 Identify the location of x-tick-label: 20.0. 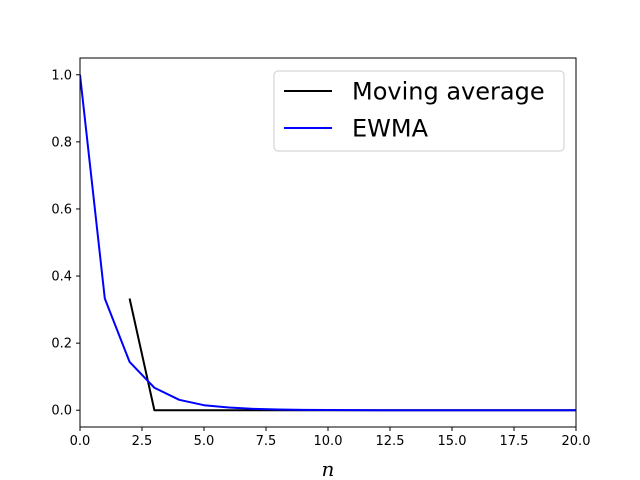
(576, 441).